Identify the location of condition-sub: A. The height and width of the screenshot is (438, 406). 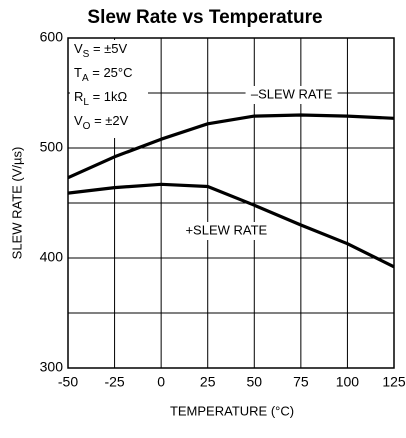
(85, 78).